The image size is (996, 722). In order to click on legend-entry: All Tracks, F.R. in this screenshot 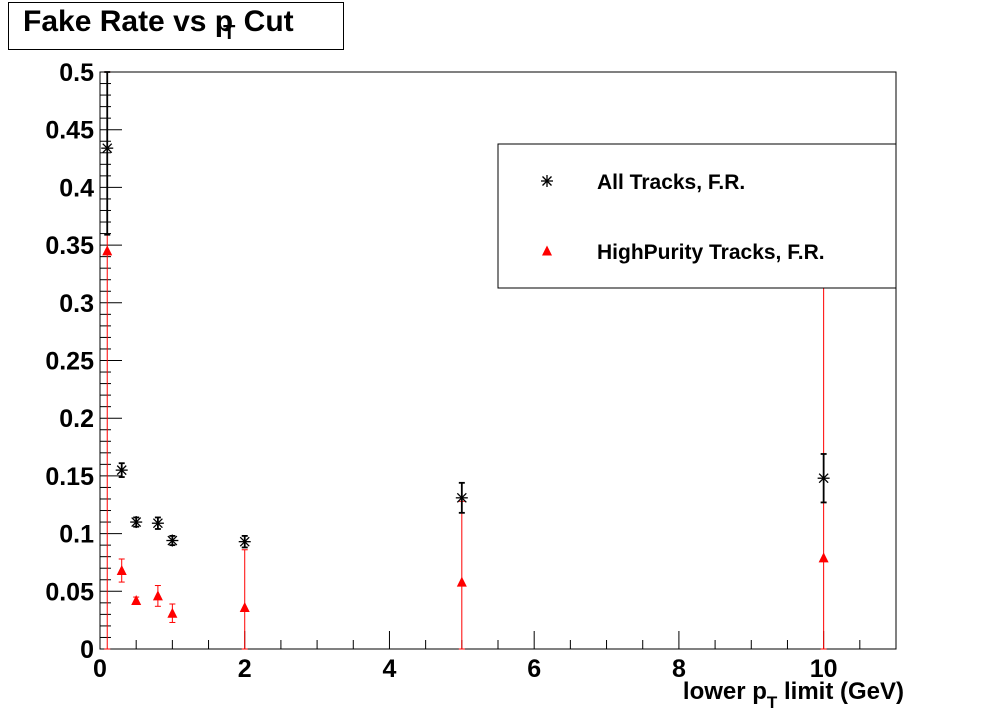, I will do `click(643, 182)`.